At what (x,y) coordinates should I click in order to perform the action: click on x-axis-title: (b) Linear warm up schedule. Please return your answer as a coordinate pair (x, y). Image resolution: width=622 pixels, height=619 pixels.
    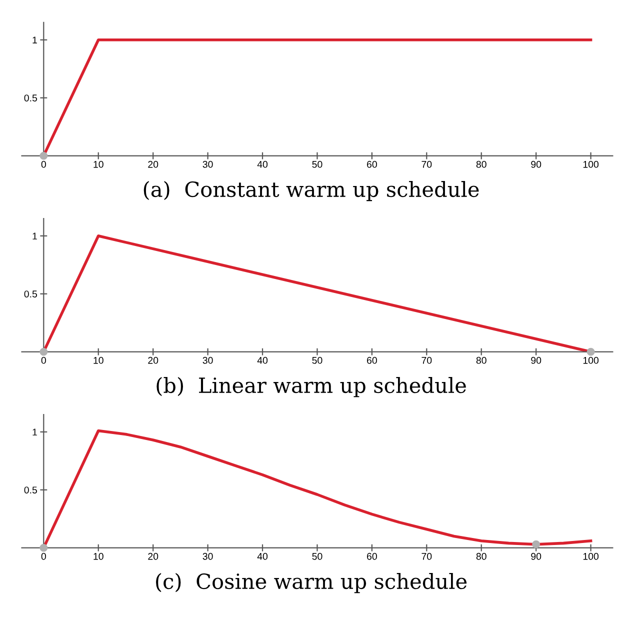
    Looking at the image, I should click on (311, 387).